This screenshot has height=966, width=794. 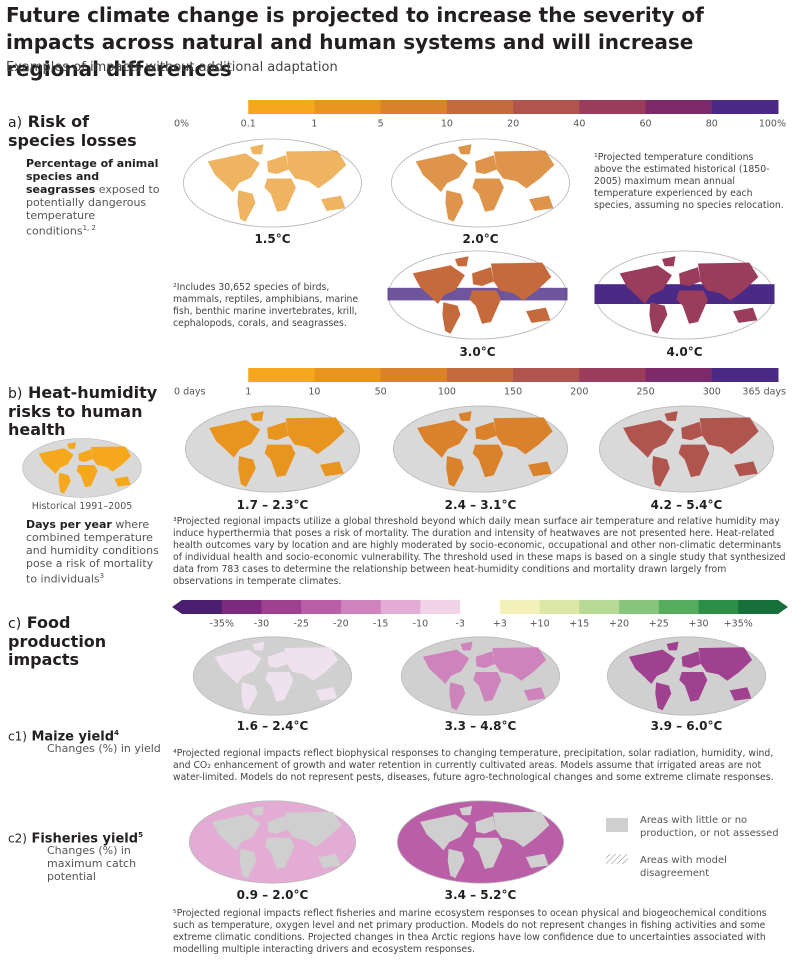 What do you see at coordinates (513, 124) in the screenshot?
I see `scale-label: 20` at bounding box center [513, 124].